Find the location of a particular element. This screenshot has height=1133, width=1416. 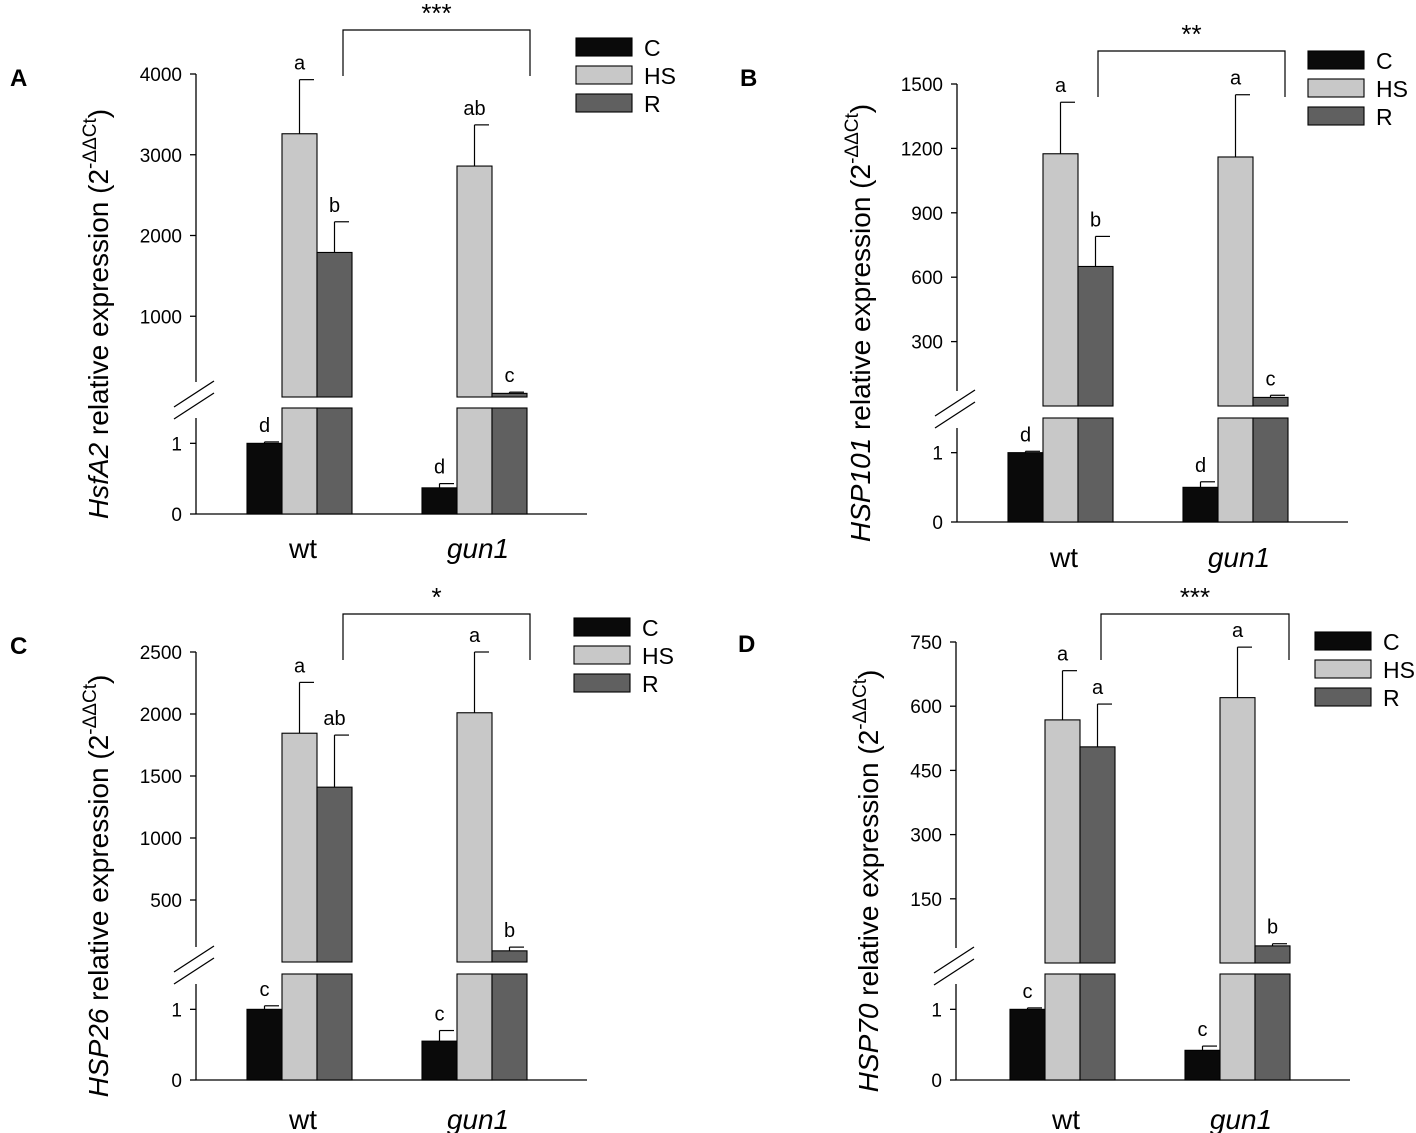

y-tick-label-lower: 0 is located at coordinates (176, 515).